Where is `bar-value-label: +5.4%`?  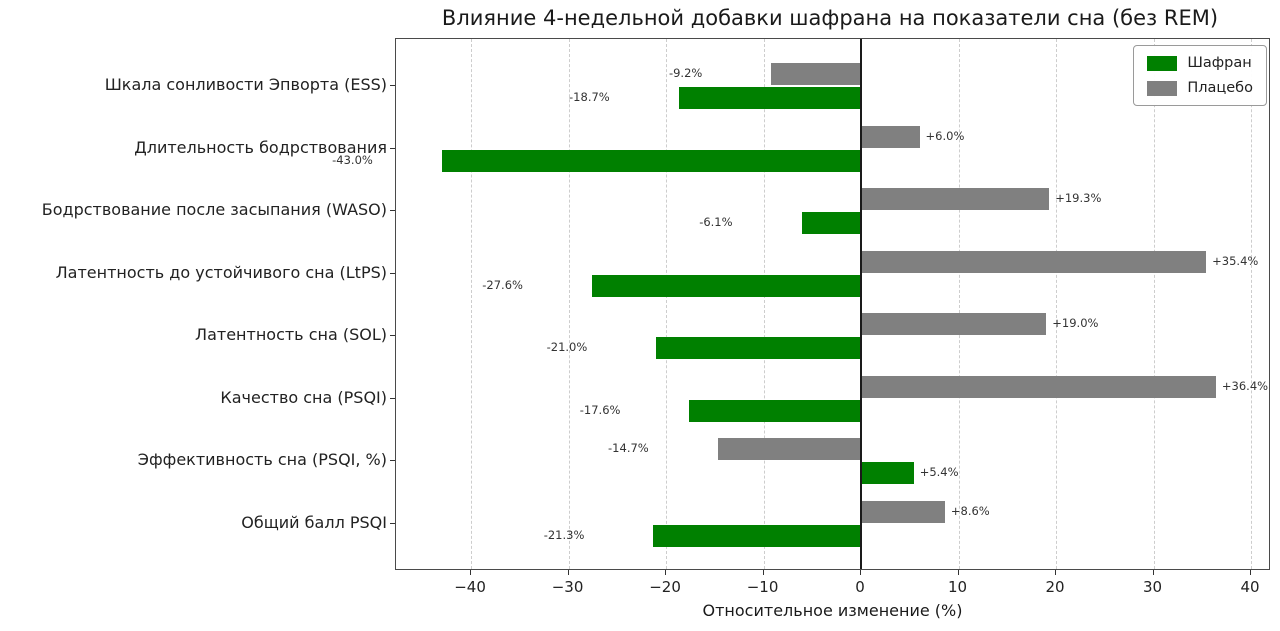 bar-value-label: +5.4% is located at coordinates (939, 472).